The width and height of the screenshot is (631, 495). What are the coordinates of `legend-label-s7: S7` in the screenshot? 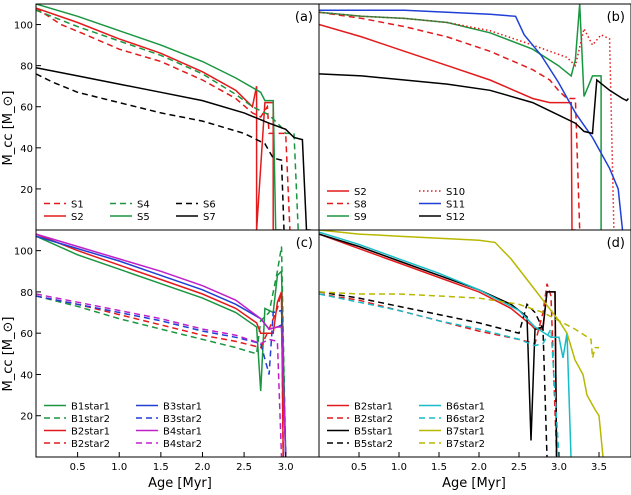 It's located at (209, 217).